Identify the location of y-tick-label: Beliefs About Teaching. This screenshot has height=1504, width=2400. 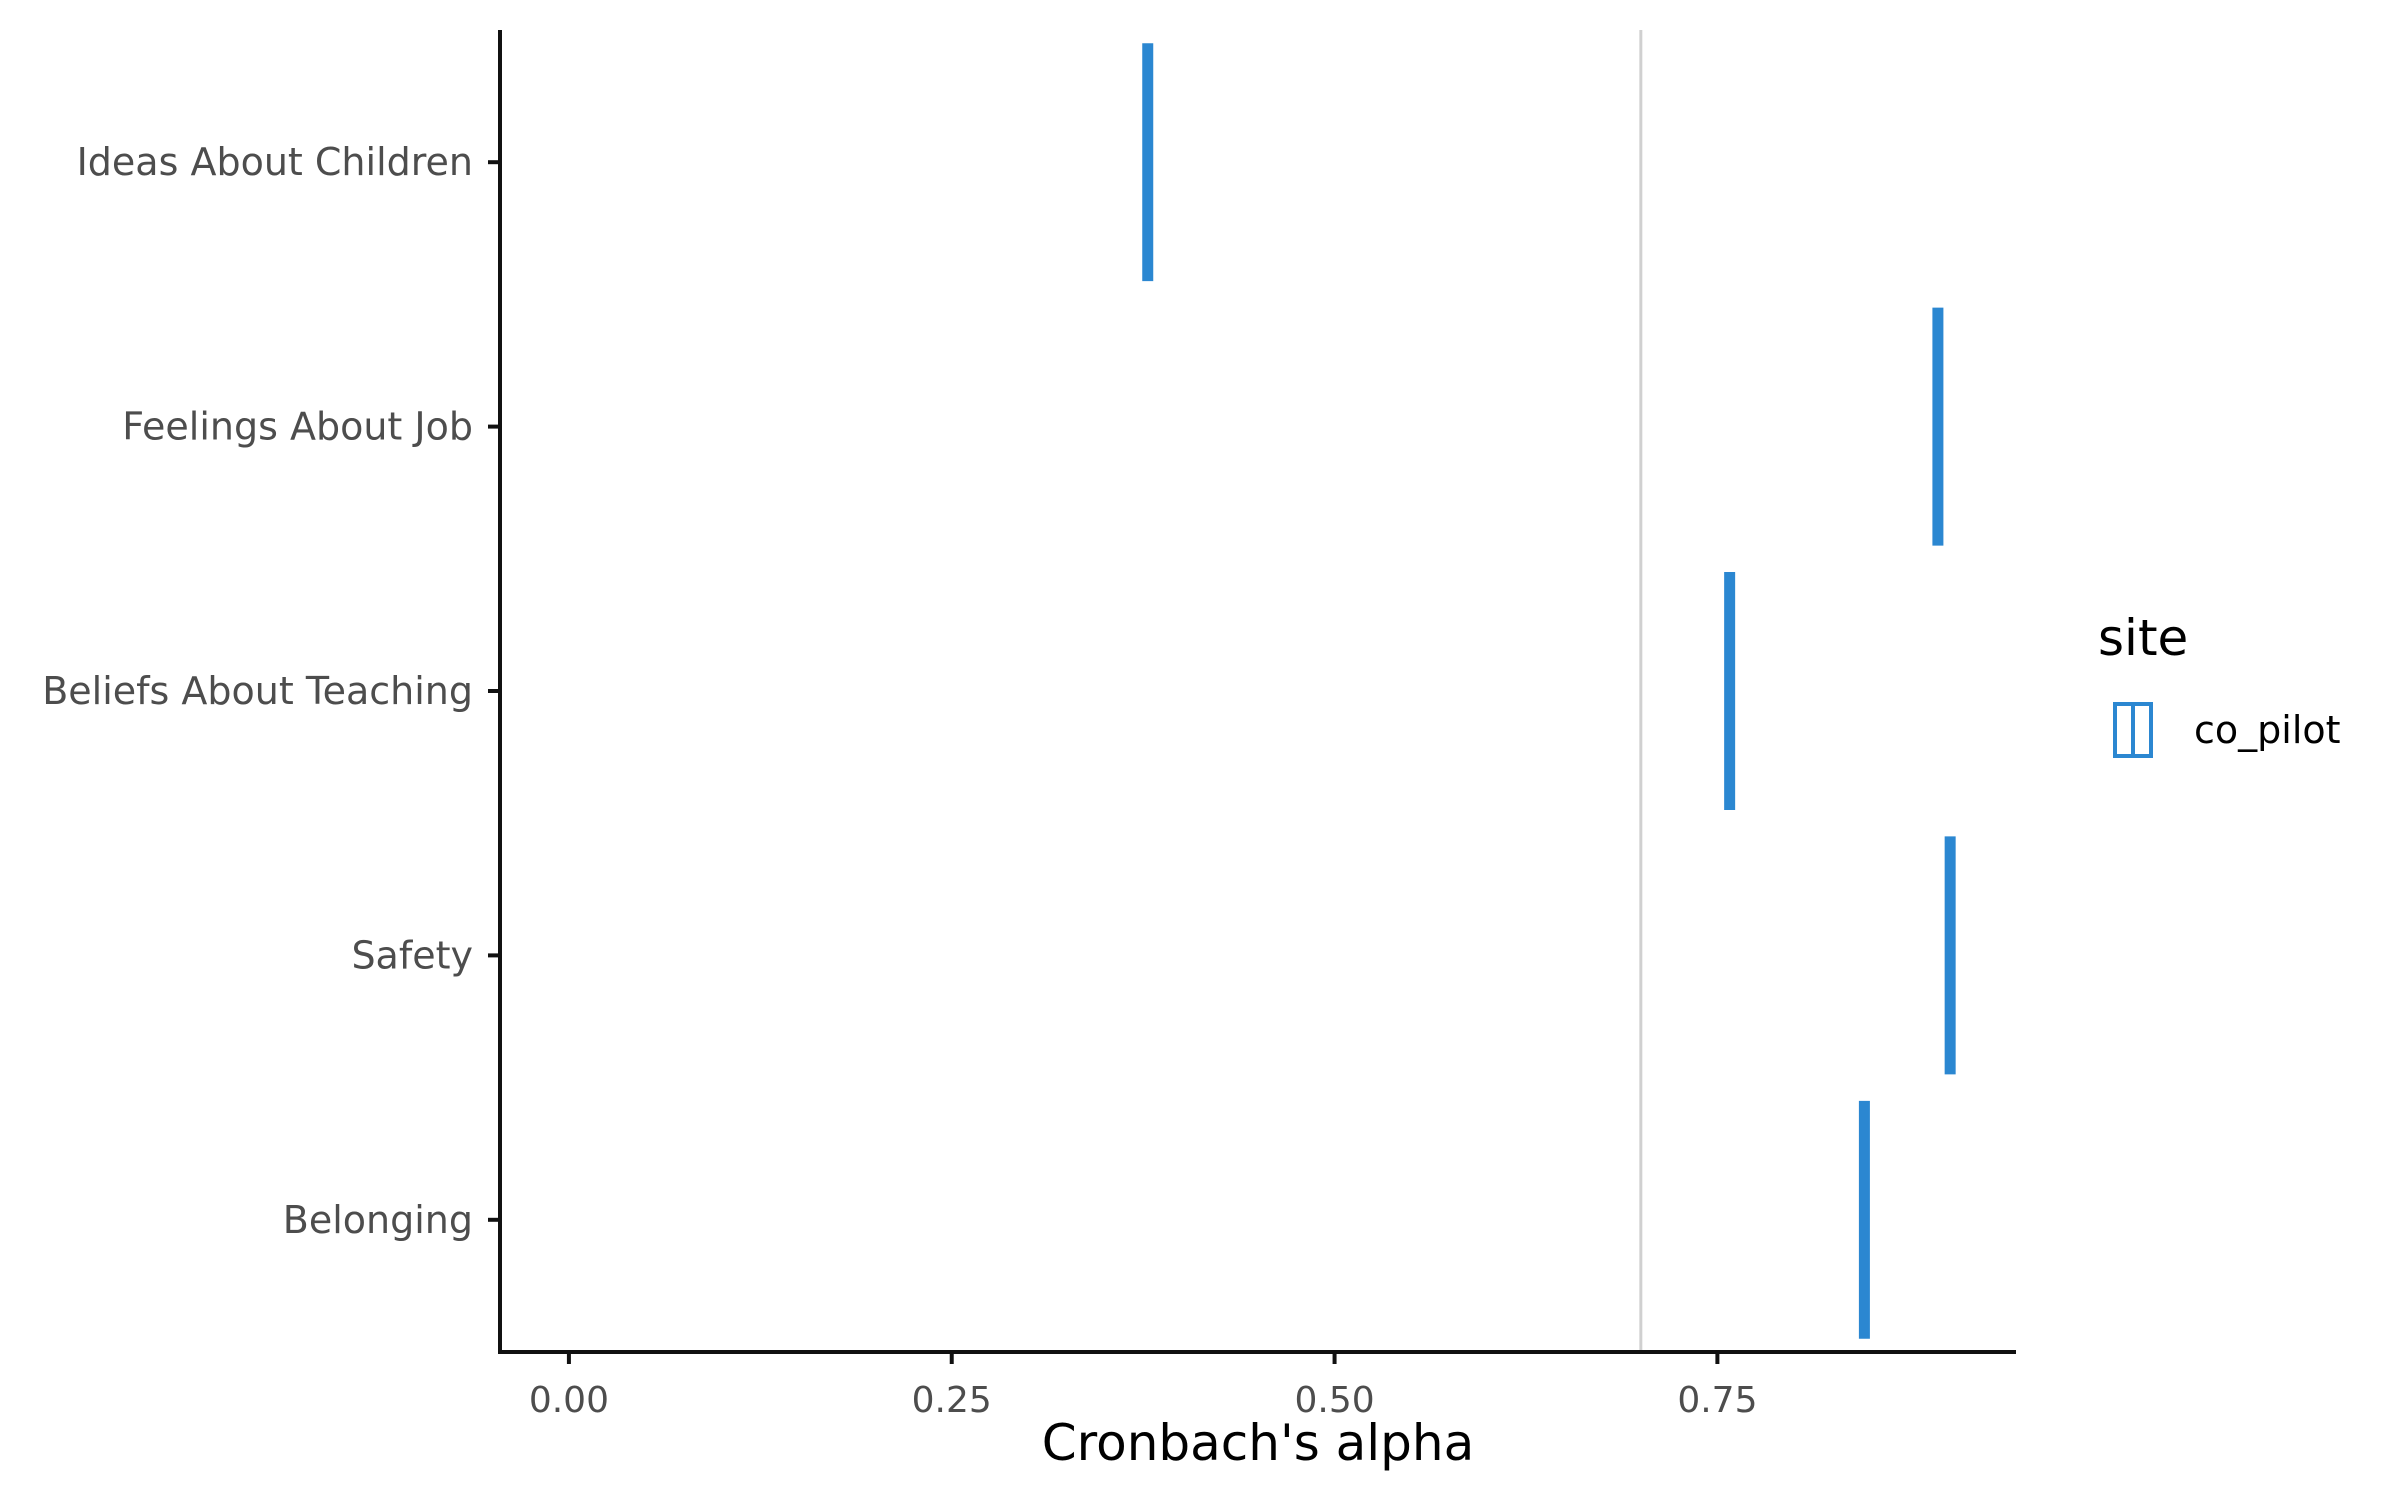
(257, 691).